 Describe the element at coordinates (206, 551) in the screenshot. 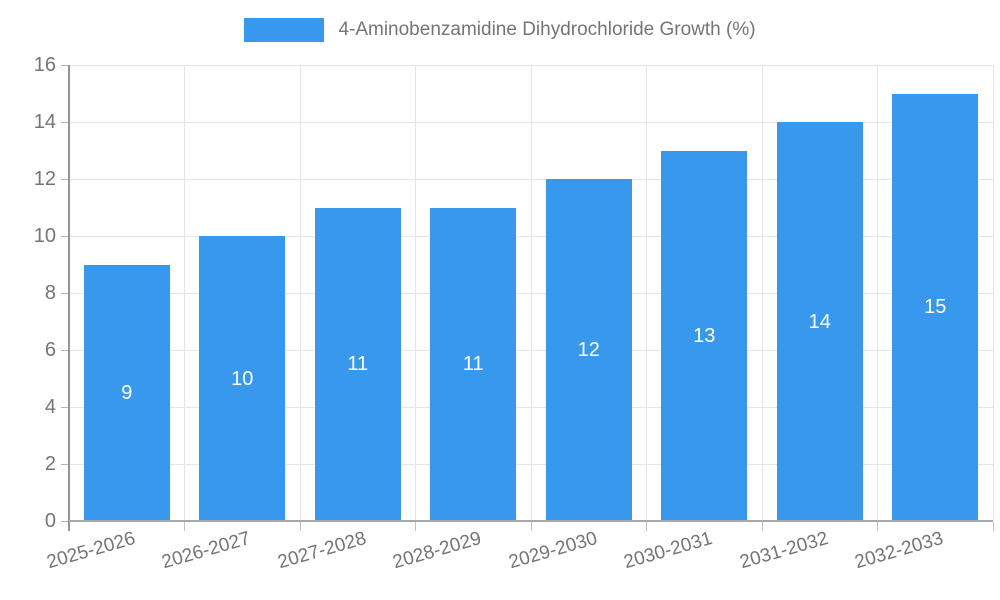

I see `x-tick-label: 2026-2027` at that location.